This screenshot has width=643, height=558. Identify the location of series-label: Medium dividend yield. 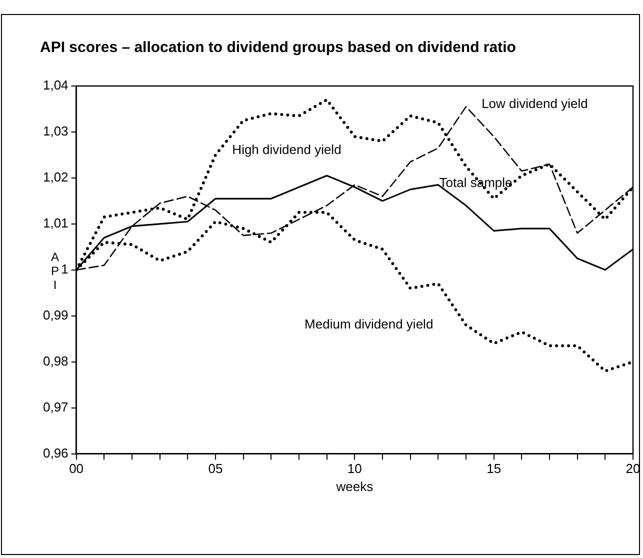
(369, 324).